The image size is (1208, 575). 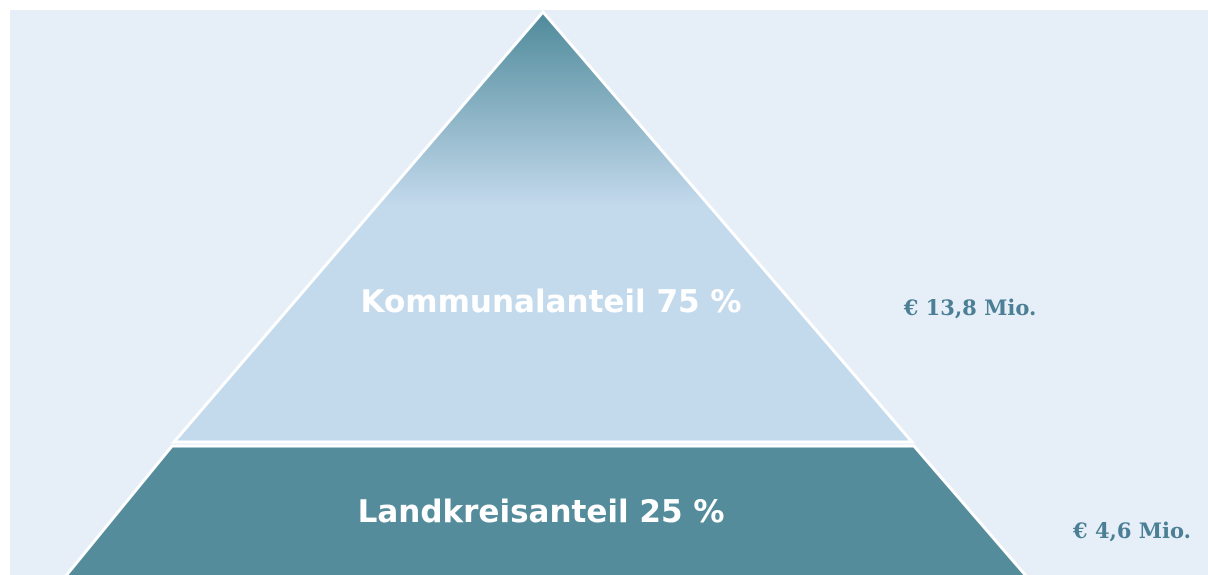 I want to click on layer-label: Kommunalanteil 75 %, so click(x=551, y=302).